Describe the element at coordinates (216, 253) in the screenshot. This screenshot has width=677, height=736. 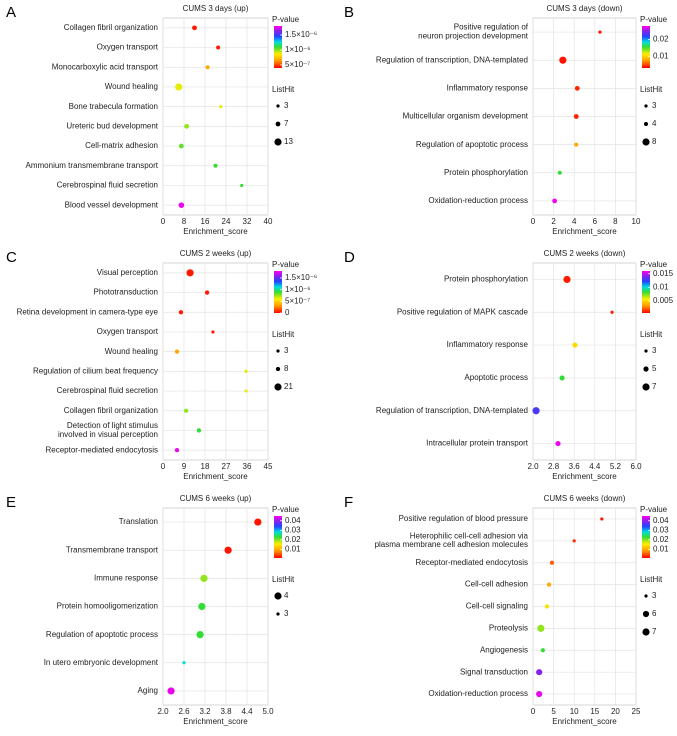
I see `chart-title: CUMS 2 weeks (up)` at that location.